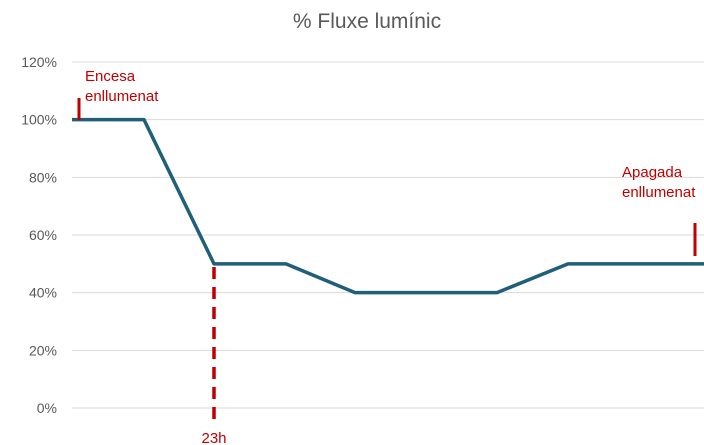 This screenshot has height=445, width=704. Describe the element at coordinates (652, 172) in the screenshot. I see `end-annotation-line1: Apagada` at that location.